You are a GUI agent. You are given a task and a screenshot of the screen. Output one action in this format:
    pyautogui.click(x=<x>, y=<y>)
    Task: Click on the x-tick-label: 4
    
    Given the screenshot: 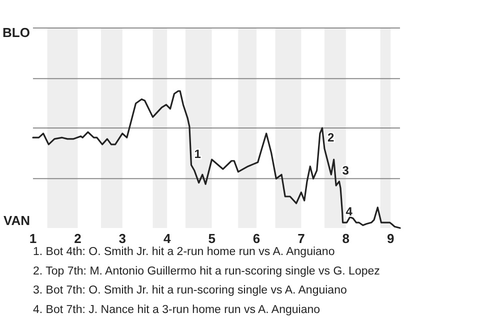 What is the action you would take?
    pyautogui.click(x=167, y=238)
    